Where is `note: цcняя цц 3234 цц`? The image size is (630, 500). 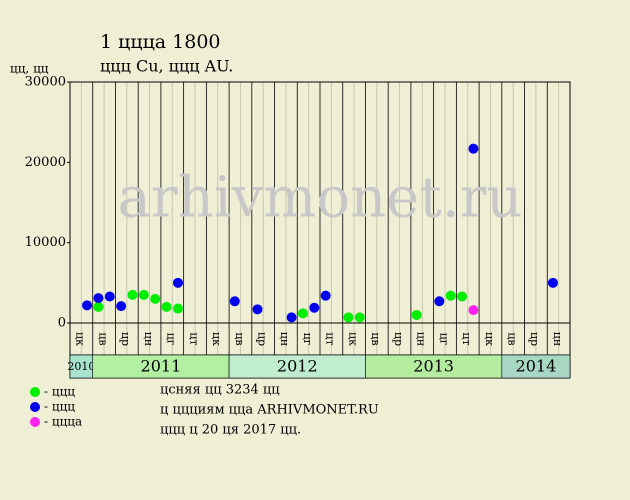
note: цcняя цц 3234 цц is located at coordinates (220, 390).